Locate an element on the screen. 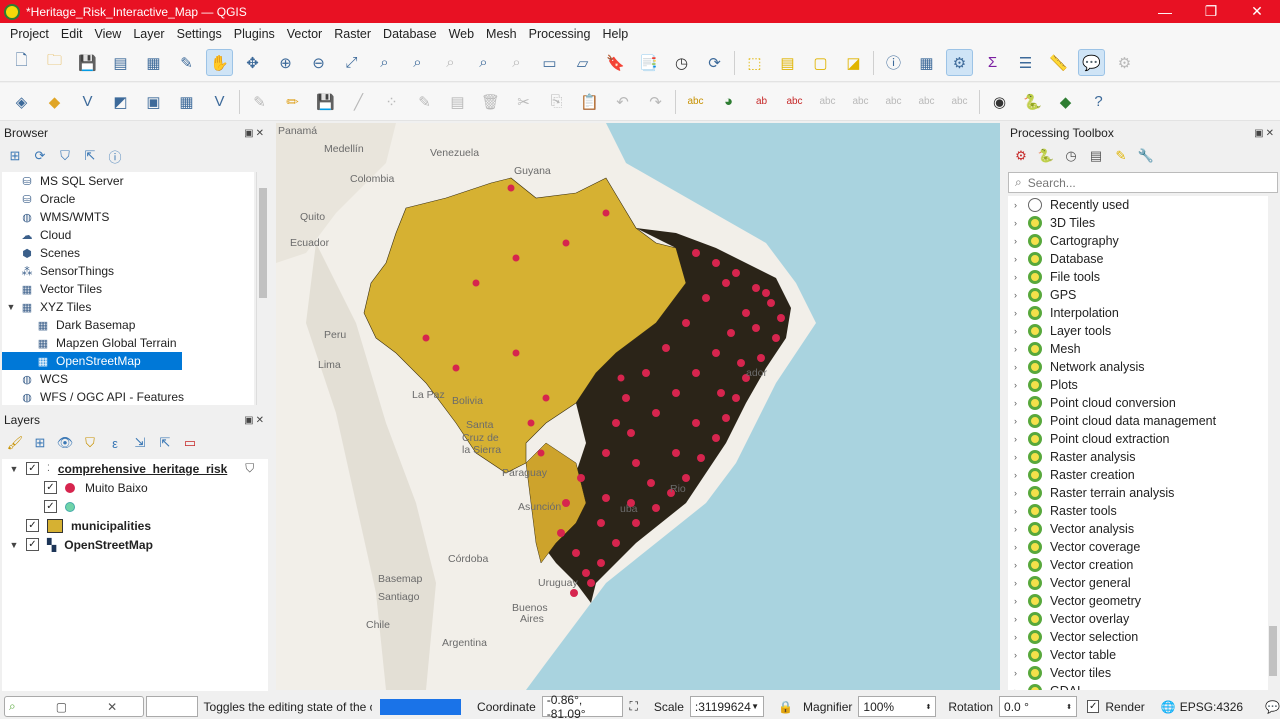 The height and width of the screenshot is (719, 1280). zoom-native-icon: ⌕ is located at coordinates (450, 62).